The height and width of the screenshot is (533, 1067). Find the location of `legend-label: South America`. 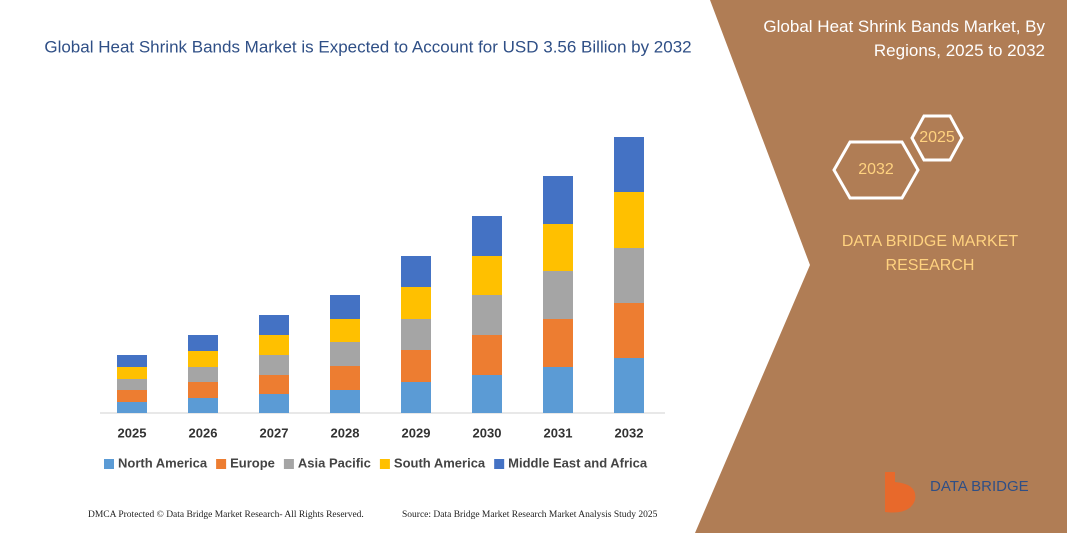

legend-label: South America is located at coordinates (440, 462).